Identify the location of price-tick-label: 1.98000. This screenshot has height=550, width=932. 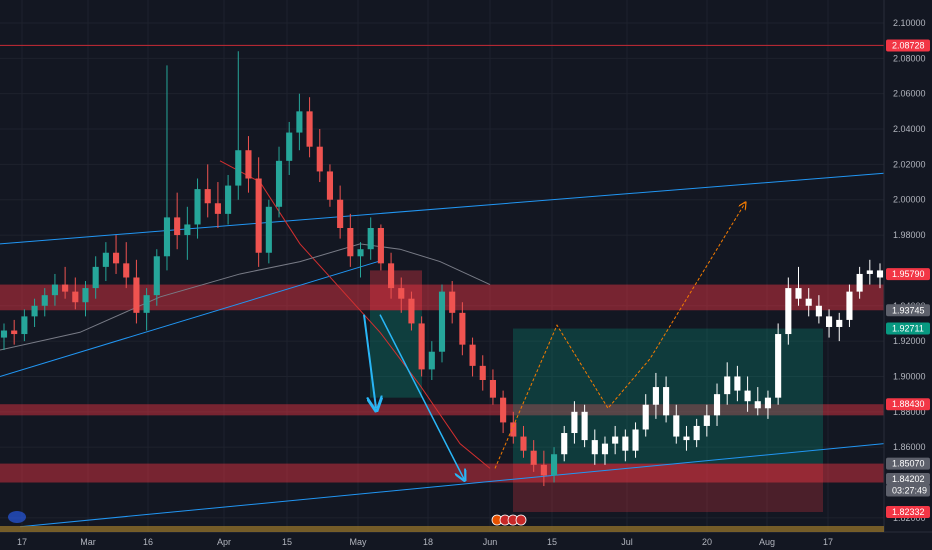
(909, 235).